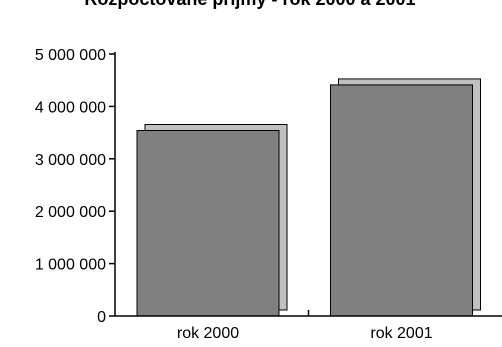 This screenshot has height=347, width=502. I want to click on x-tick-label: rok 2001, so click(401, 333).